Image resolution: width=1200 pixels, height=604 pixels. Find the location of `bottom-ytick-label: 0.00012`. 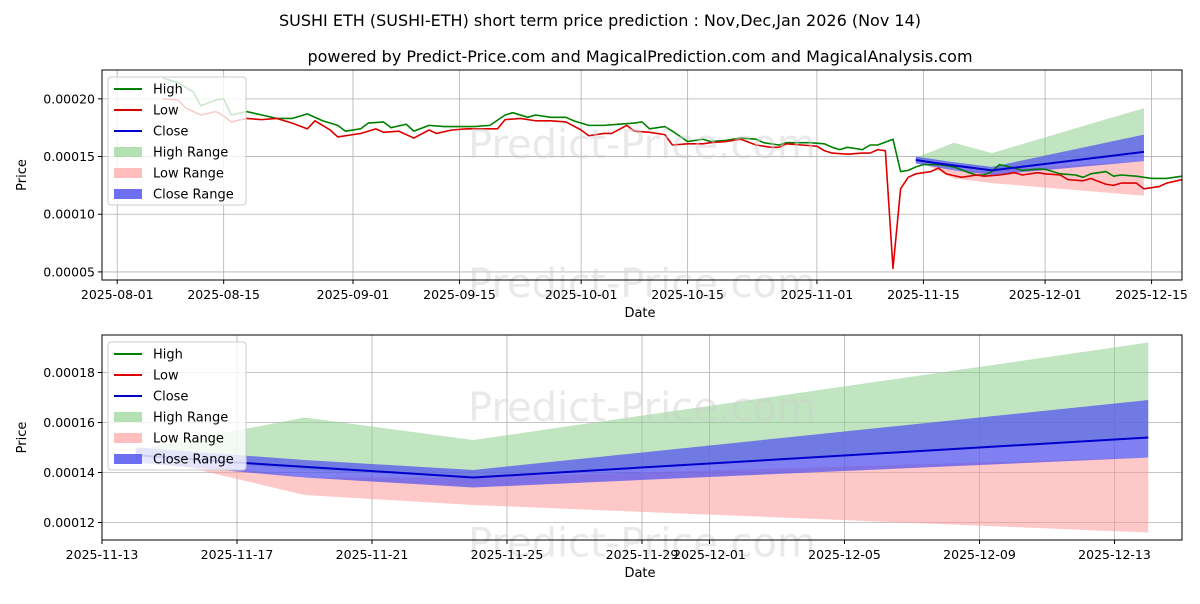

bottom-ytick-label: 0.00012 is located at coordinates (69, 522).